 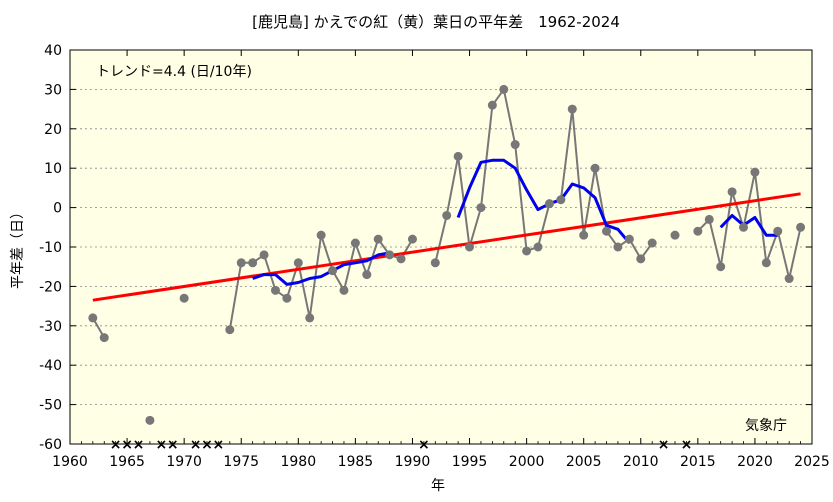 I want to click on chart-title: [鹿児島] かえでの紅（黄）葉日の平年差 1962-2024, so click(x=436, y=22).